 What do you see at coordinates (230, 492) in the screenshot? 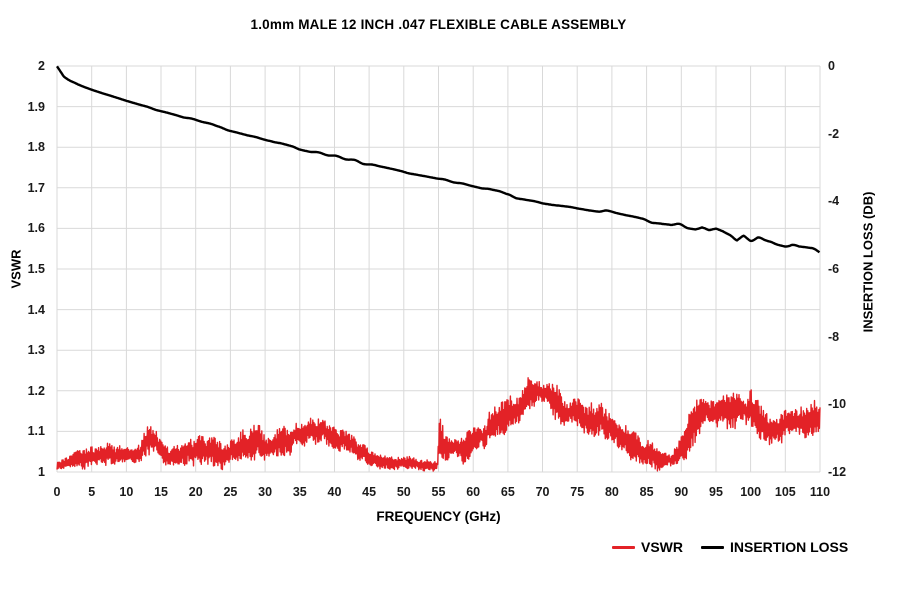
I see `x-axis-tick-label: 25` at bounding box center [230, 492].